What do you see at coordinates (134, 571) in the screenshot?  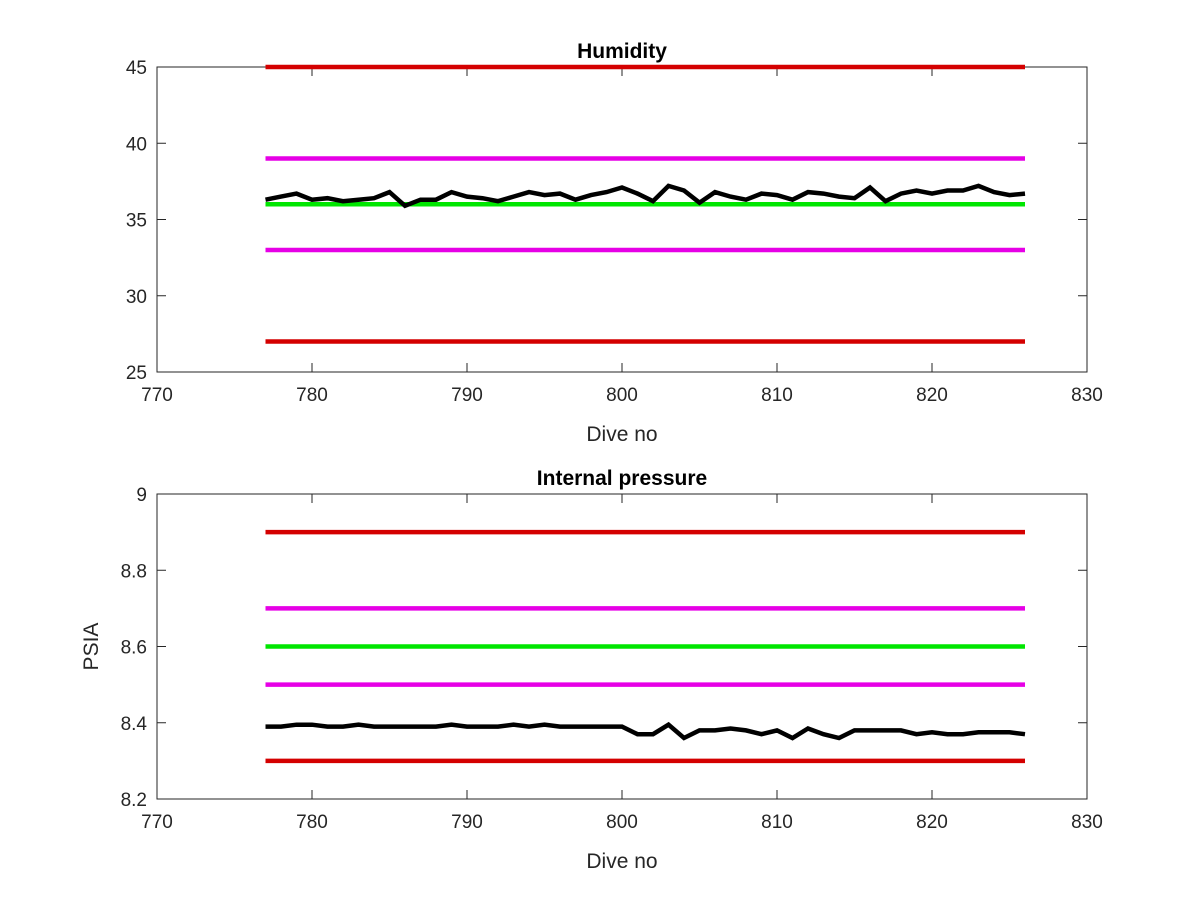 I see `y-tick-label: 8.8` at bounding box center [134, 571].